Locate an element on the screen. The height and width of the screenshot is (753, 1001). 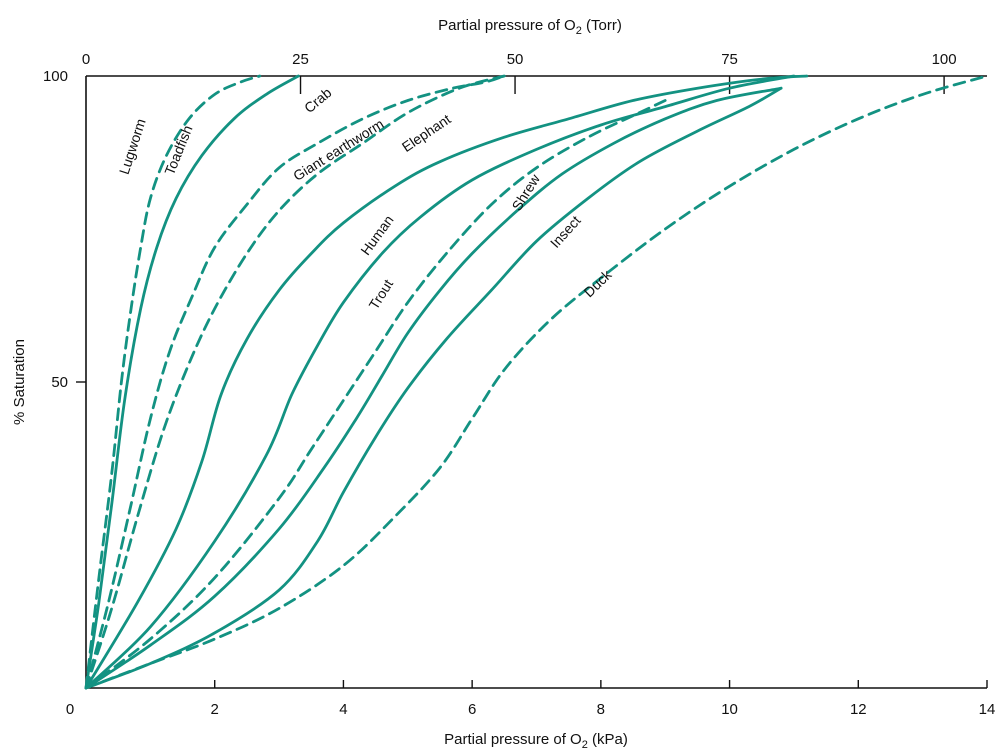
bottom-axis-title: Partial pressure of O2 (kPa) is located at coordinates (536, 741).